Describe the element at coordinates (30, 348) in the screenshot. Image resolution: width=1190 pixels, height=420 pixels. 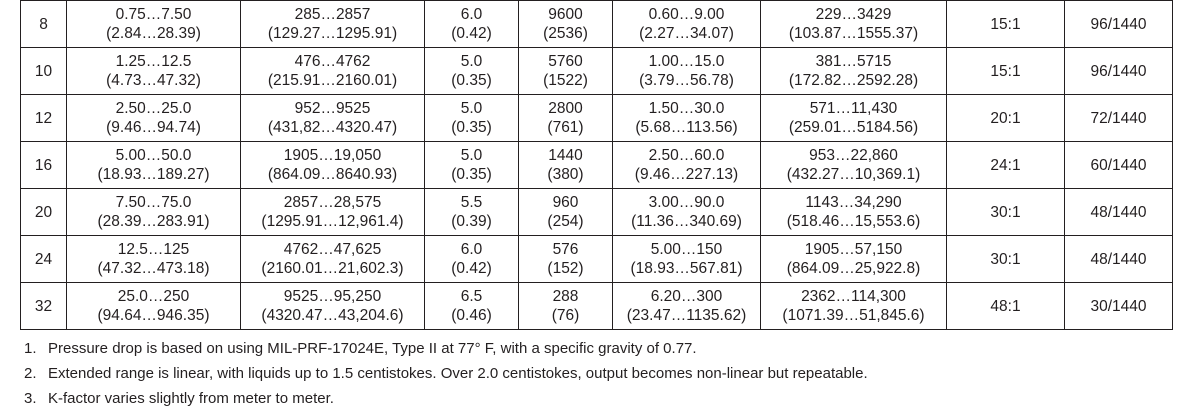
I see `footnote-number: 1.` at that location.